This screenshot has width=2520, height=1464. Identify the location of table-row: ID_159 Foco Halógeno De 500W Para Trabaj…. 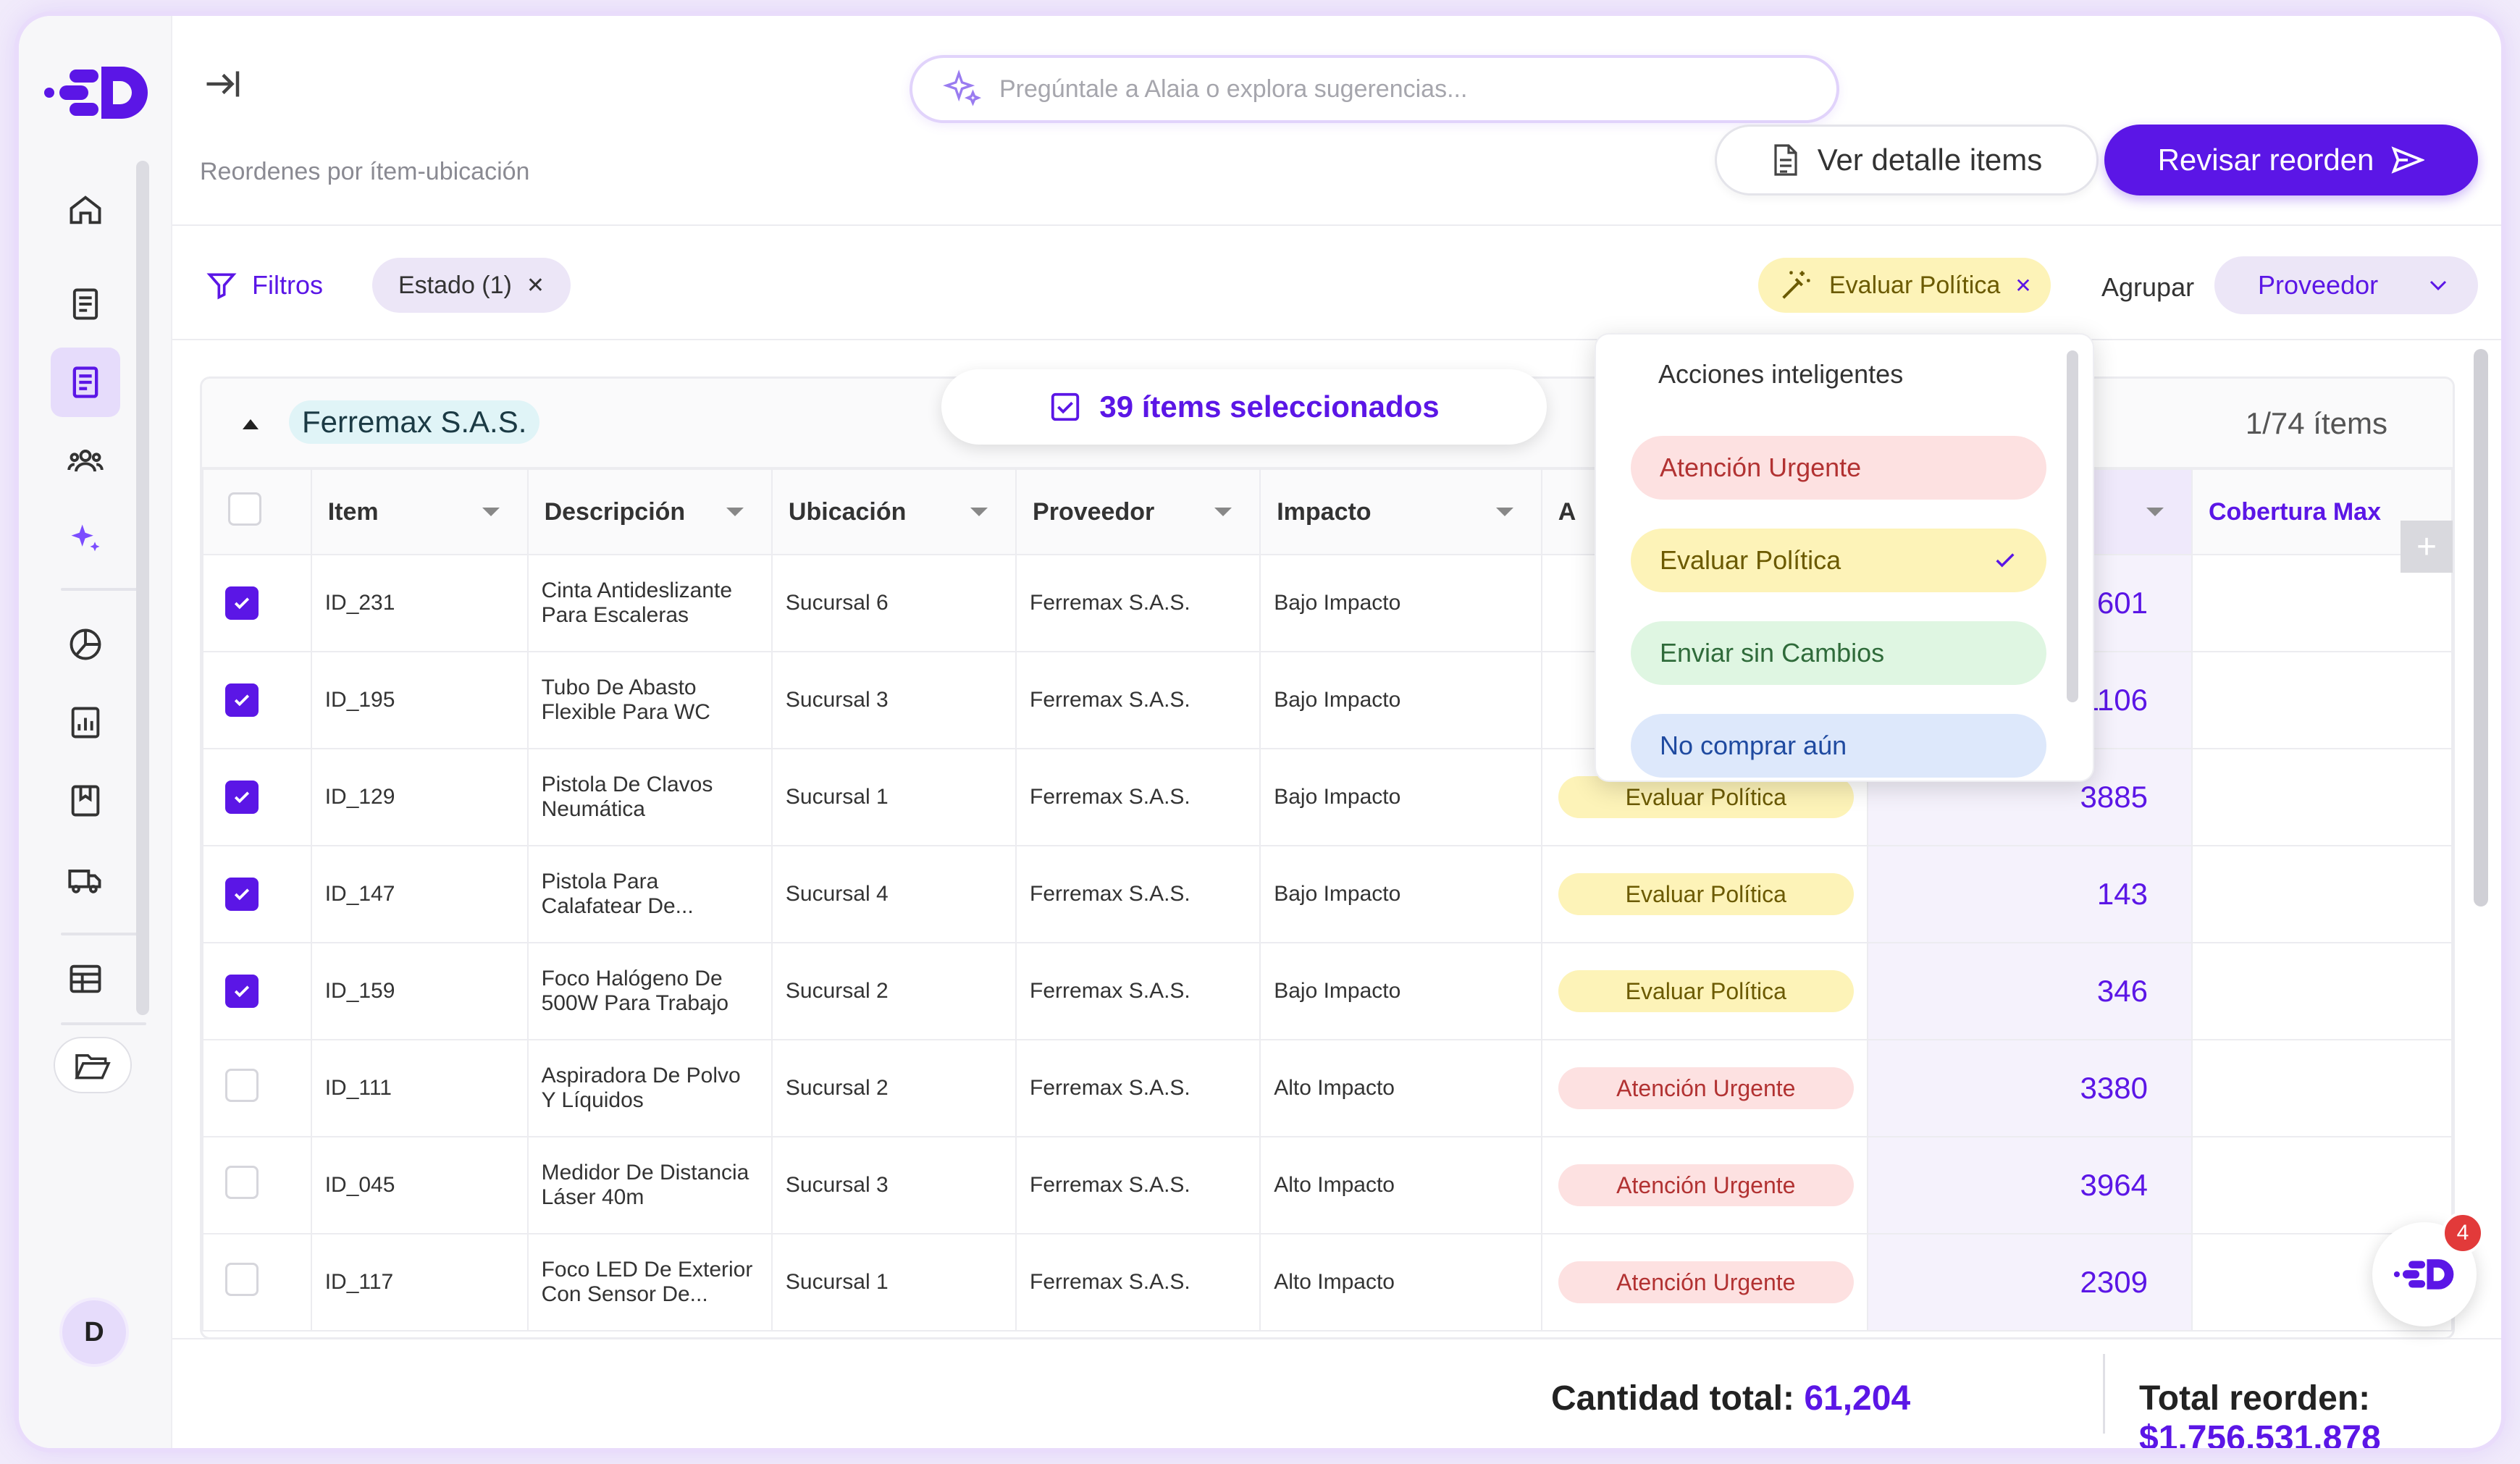
(1327, 991).